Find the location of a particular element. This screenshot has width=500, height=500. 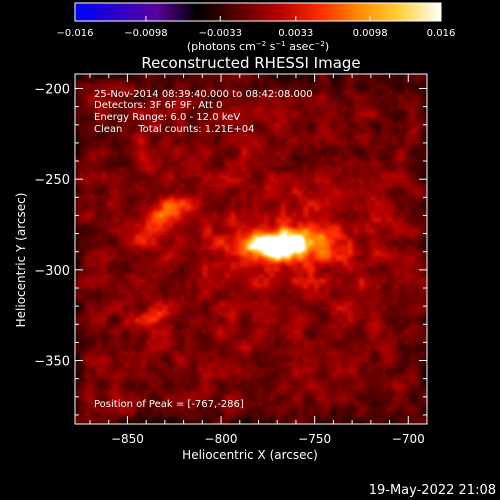

peak-position-label: Position of Peak = [-767,-286] is located at coordinates (169, 404).